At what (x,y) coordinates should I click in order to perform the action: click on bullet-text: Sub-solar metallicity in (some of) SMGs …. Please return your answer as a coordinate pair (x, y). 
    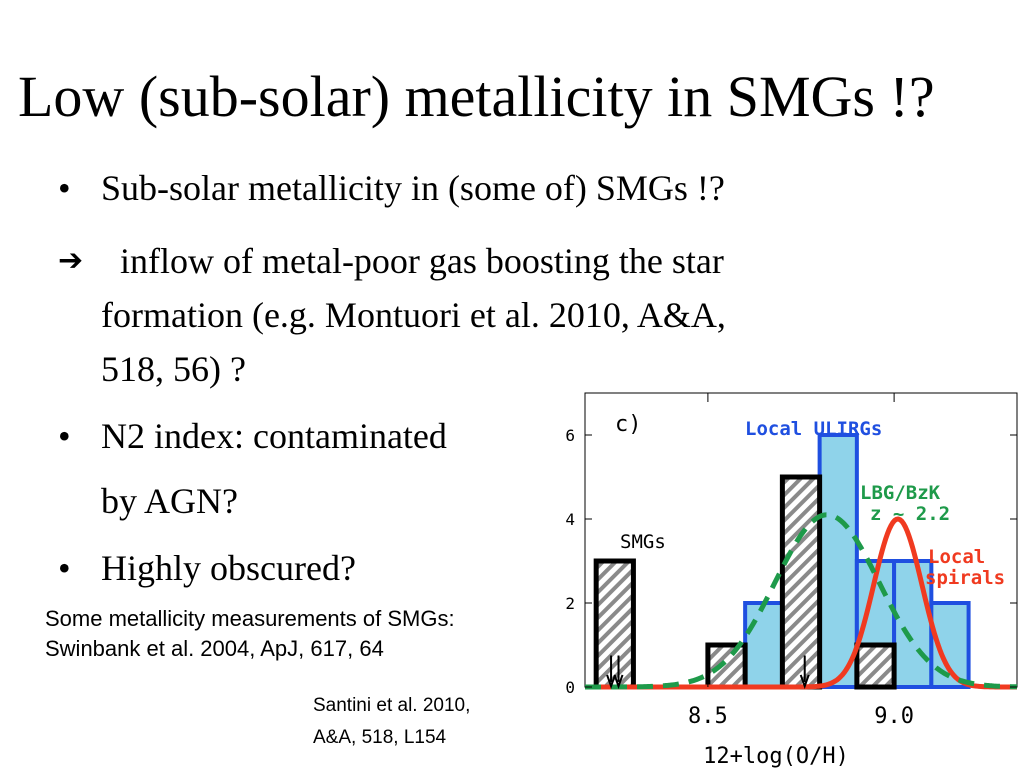
    Looking at the image, I should click on (413, 188).